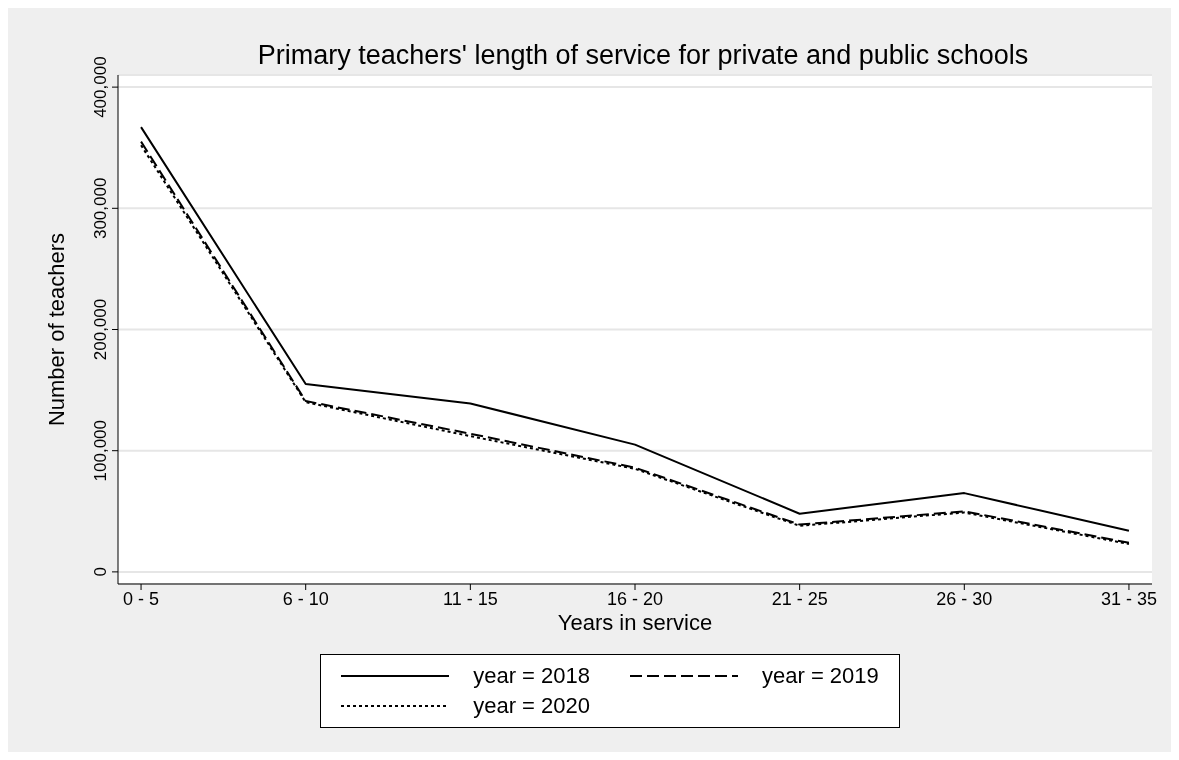 The width and height of the screenshot is (1179, 760). Describe the element at coordinates (56, 329) in the screenshot. I see `y-axis-title: Number of teachers` at that location.